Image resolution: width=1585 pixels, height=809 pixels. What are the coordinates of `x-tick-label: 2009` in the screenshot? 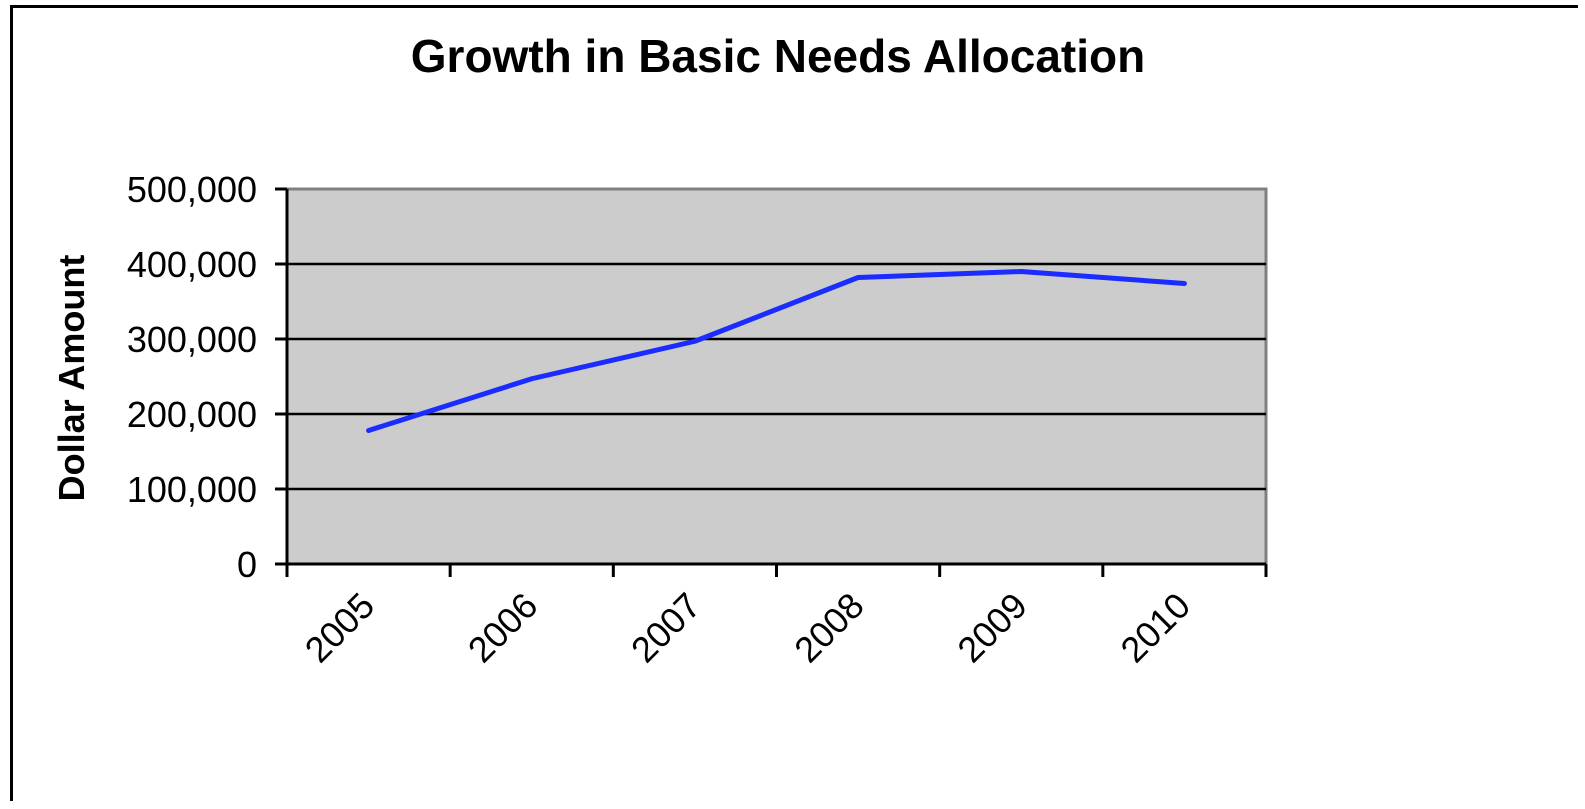 It's located at (992, 628).